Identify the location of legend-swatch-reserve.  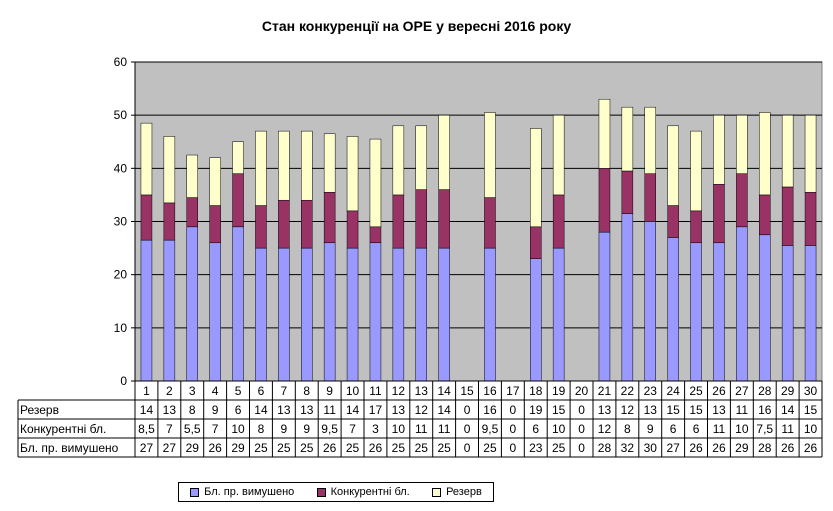
(437, 492).